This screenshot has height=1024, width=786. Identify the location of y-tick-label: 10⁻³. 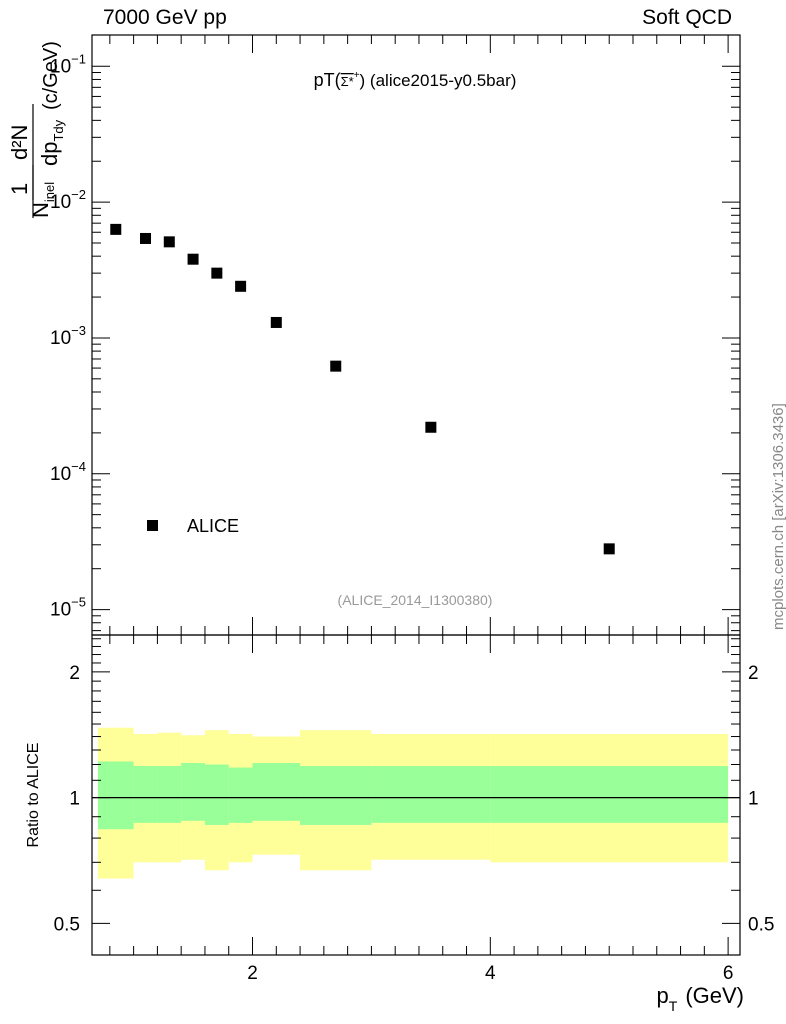
(68, 336).